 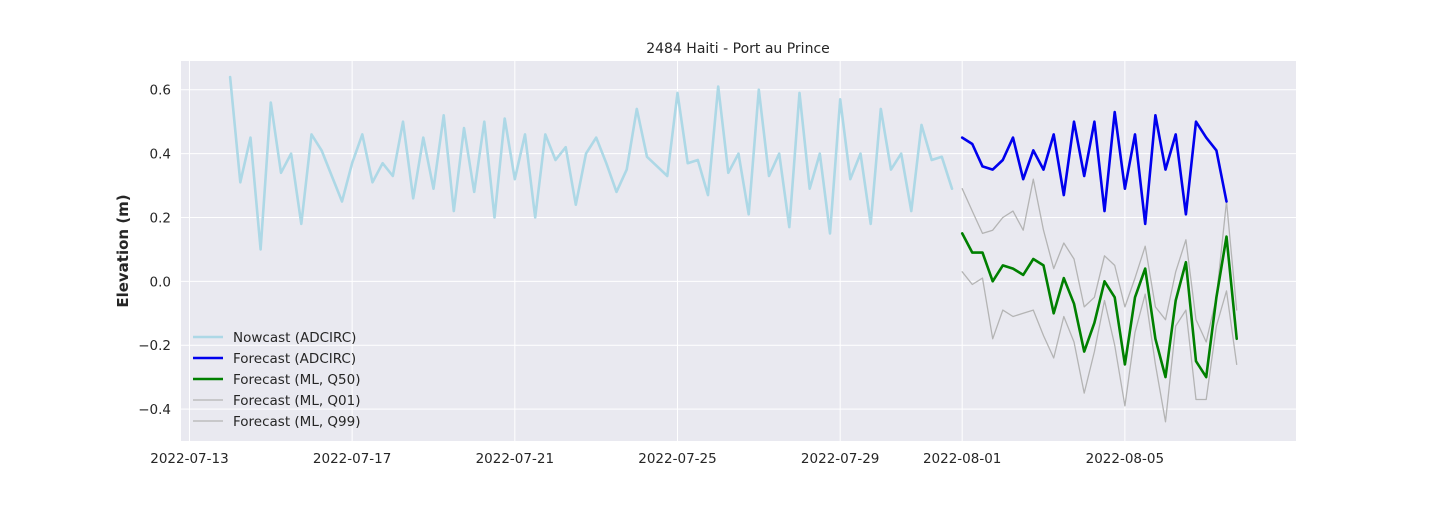 What do you see at coordinates (677, 459) in the screenshot?
I see `x-tick-label: 2022-07-25` at bounding box center [677, 459].